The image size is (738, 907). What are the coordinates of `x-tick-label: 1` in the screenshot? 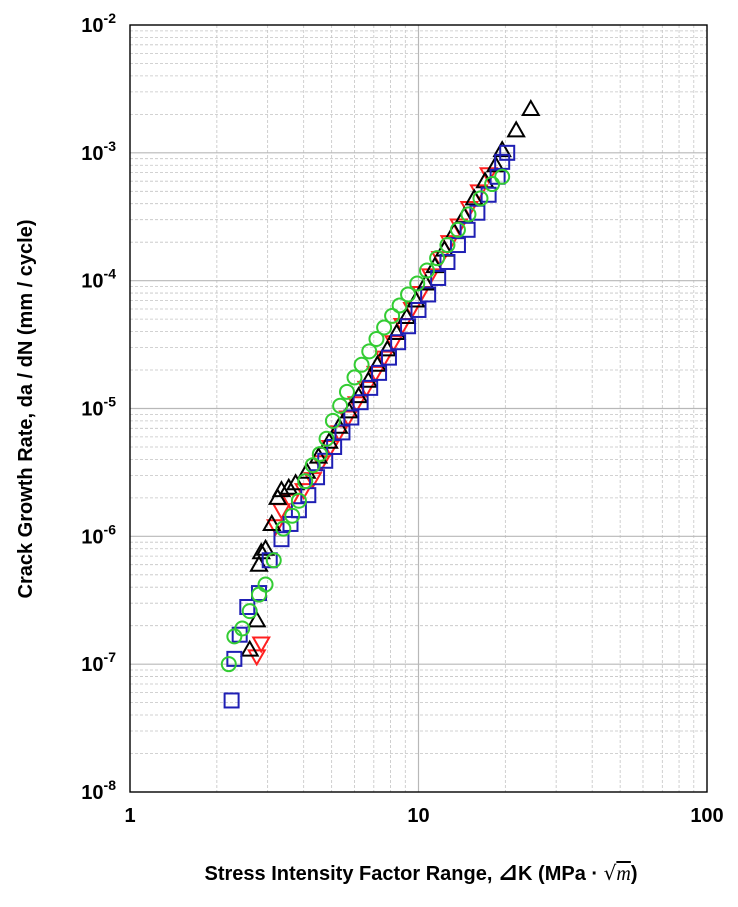 It's located at (129, 816).